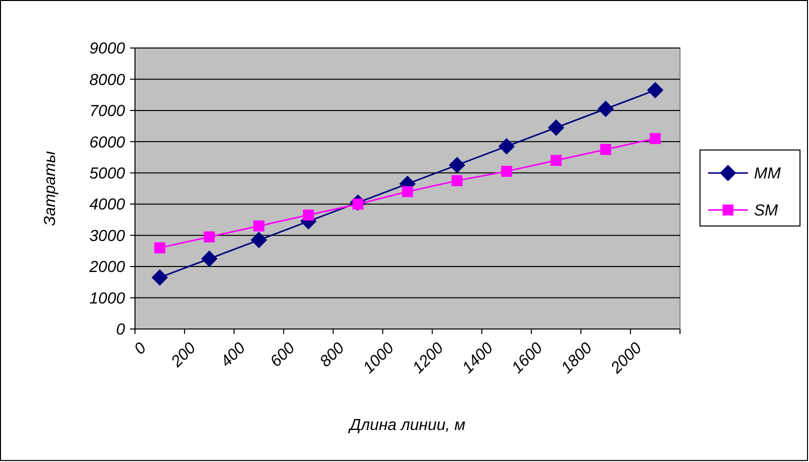 The image size is (809, 462). I want to click on legend-label: MM, so click(768, 174).